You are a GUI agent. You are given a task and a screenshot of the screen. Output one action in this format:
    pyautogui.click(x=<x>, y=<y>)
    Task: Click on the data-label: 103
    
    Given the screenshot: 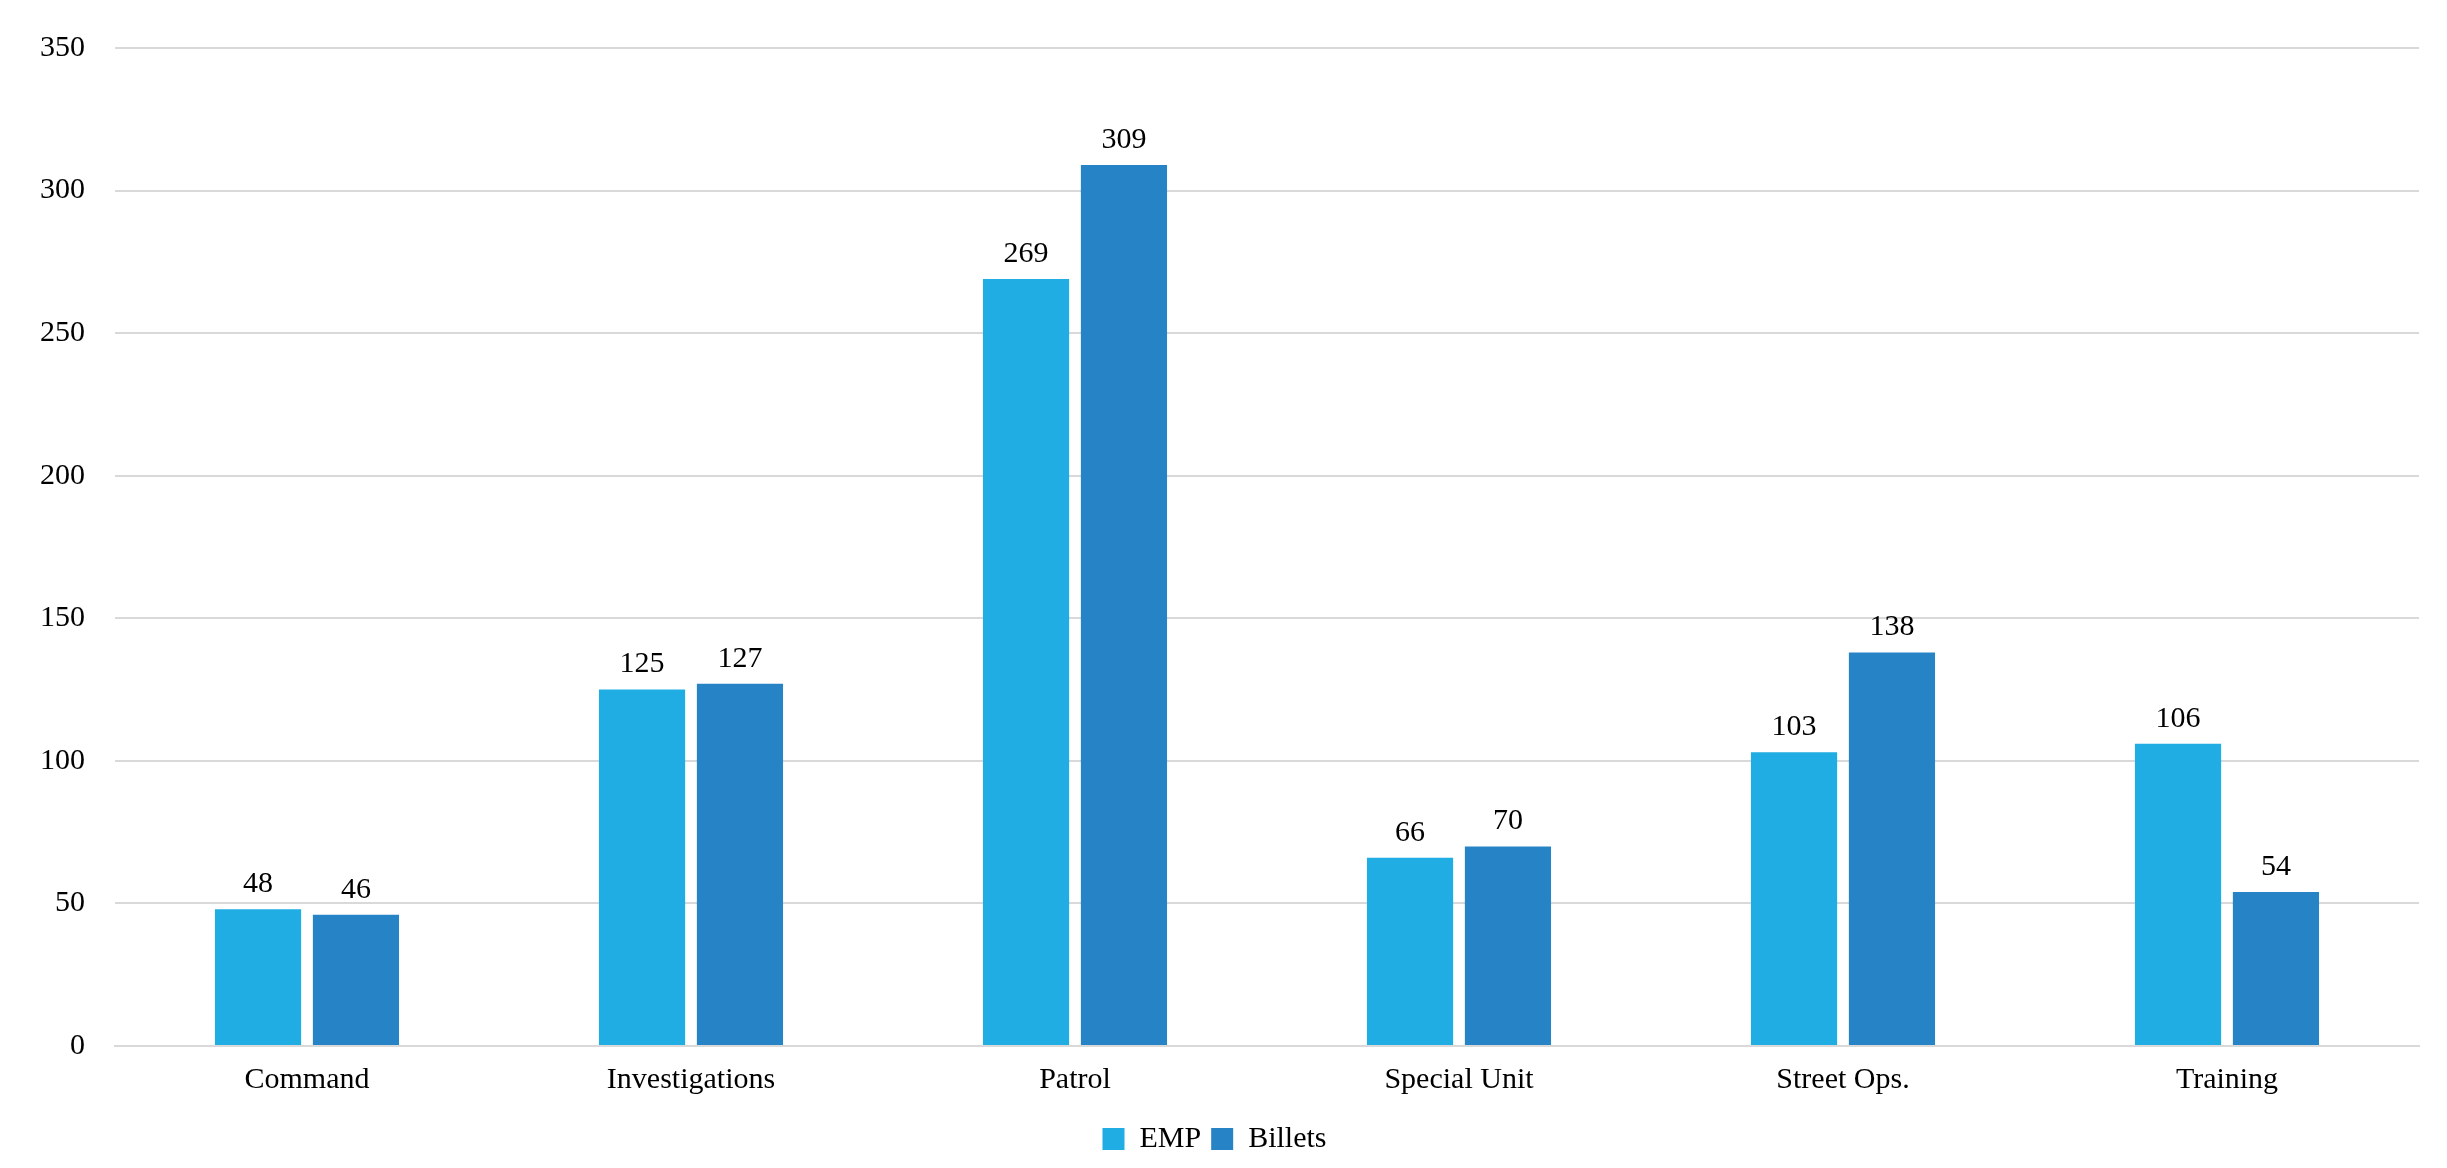 What is the action you would take?
    pyautogui.click(x=1794, y=725)
    